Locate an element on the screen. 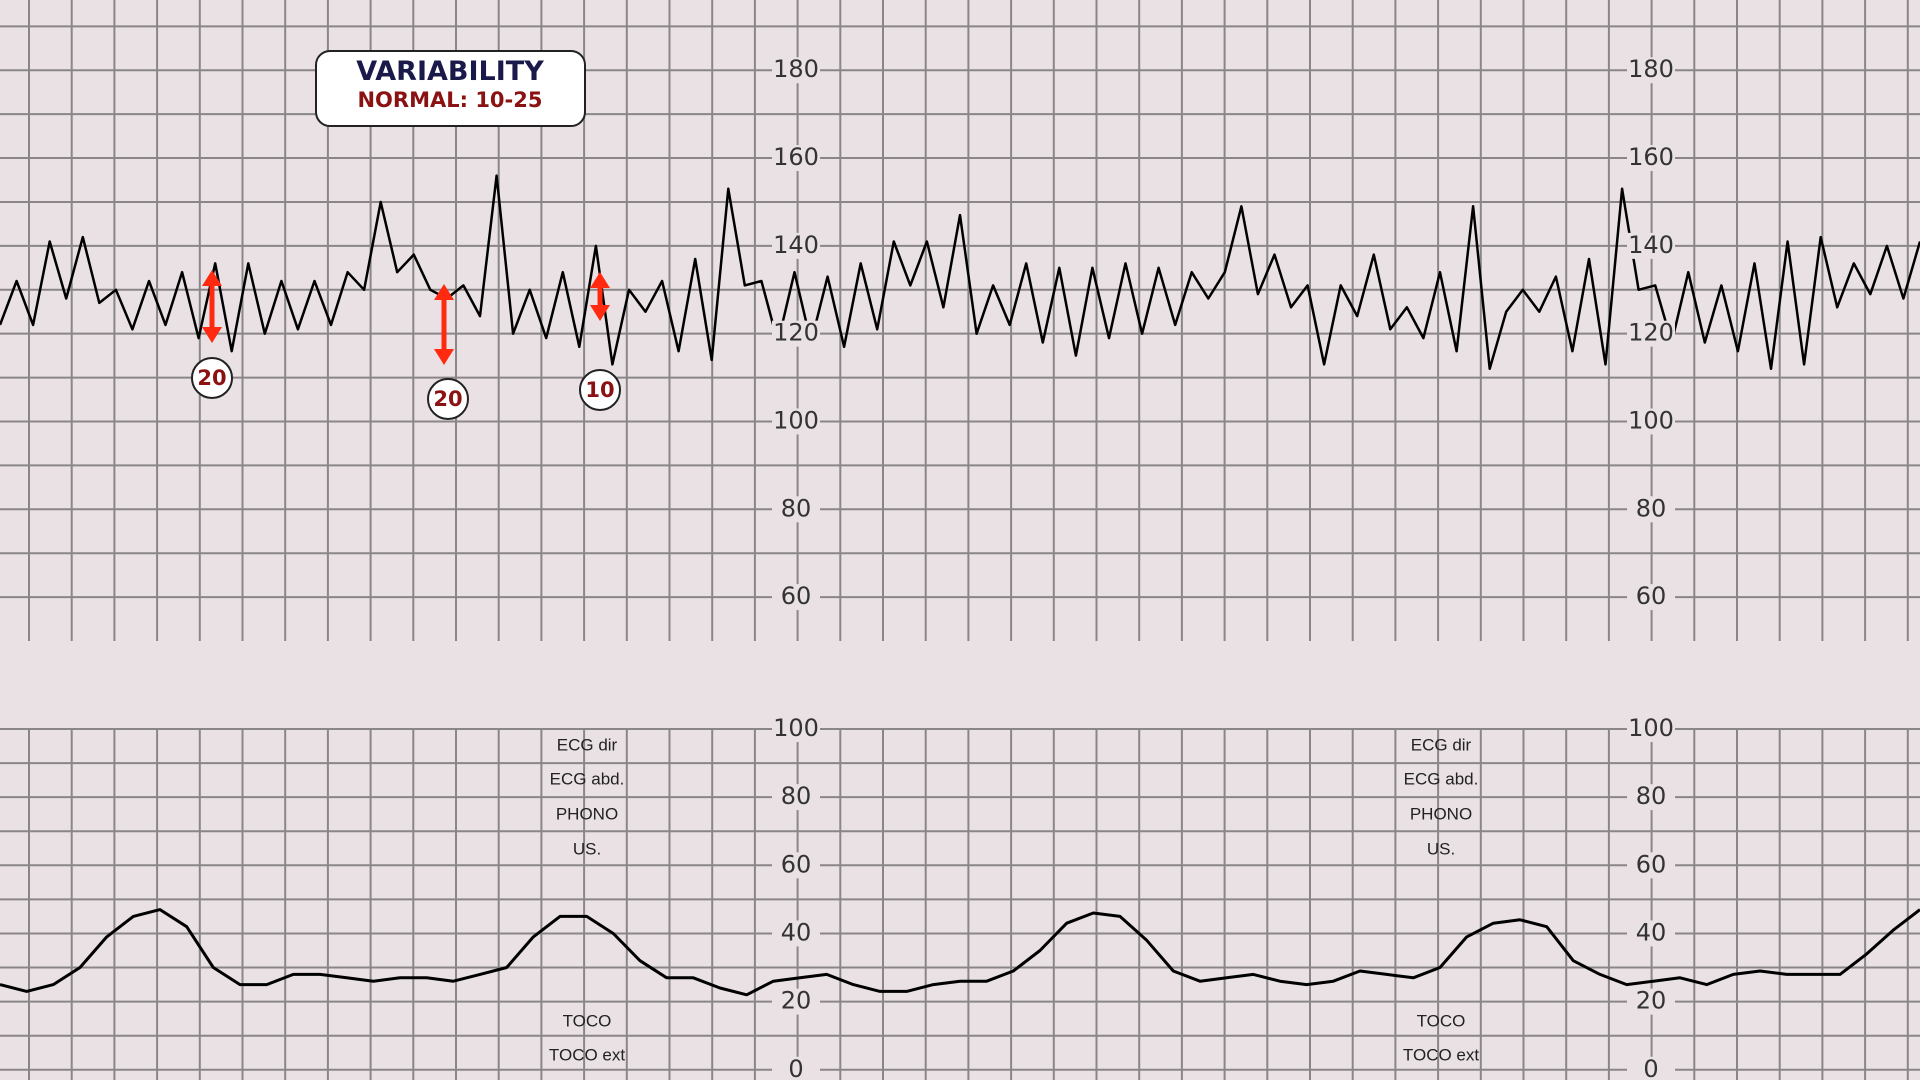  toco-trace is located at coordinates (960, 952).